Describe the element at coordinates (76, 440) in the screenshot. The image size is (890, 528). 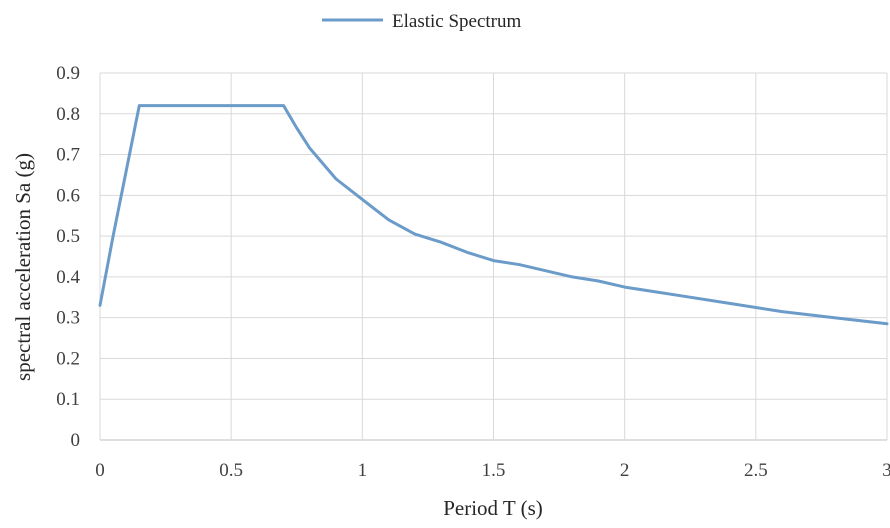
I see `y-tick-label: 0` at that location.